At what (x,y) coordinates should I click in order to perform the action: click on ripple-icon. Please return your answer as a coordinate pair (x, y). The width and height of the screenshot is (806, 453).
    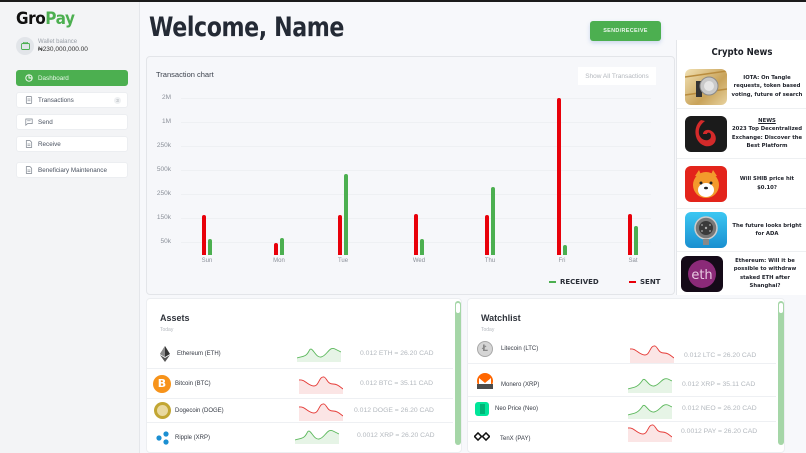
    Looking at the image, I should click on (163, 438).